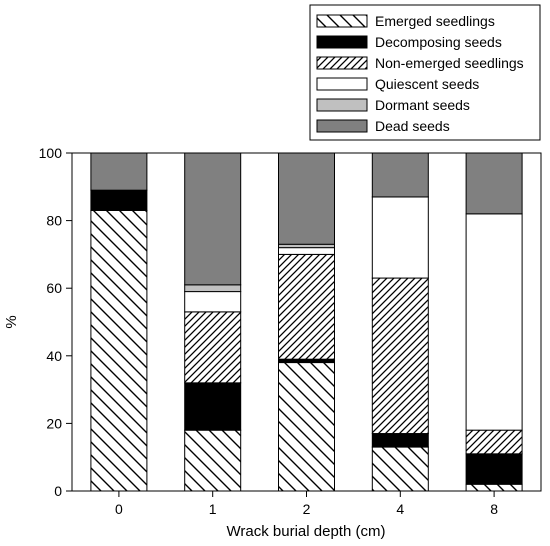 This screenshot has height=546, width=550. I want to click on x-tick-label: 1, so click(213, 509).